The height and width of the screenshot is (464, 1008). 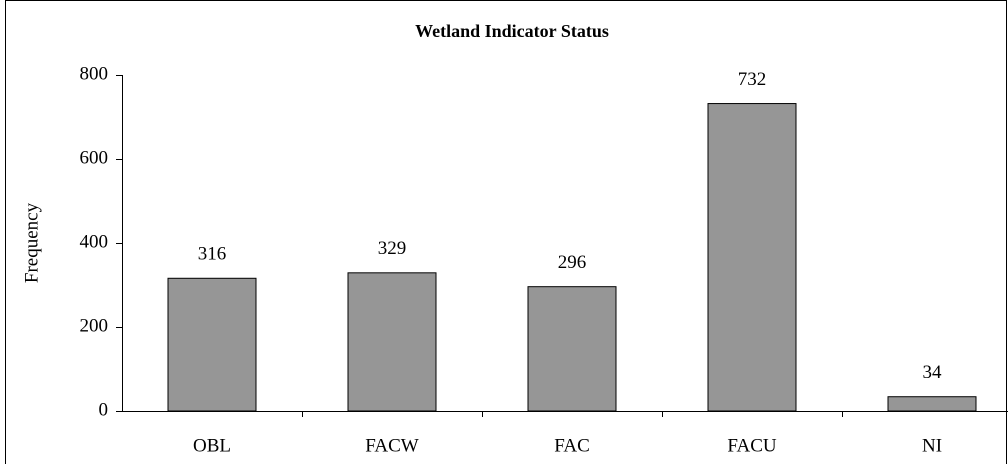 I want to click on y-tick-label: 400, so click(x=94, y=241).